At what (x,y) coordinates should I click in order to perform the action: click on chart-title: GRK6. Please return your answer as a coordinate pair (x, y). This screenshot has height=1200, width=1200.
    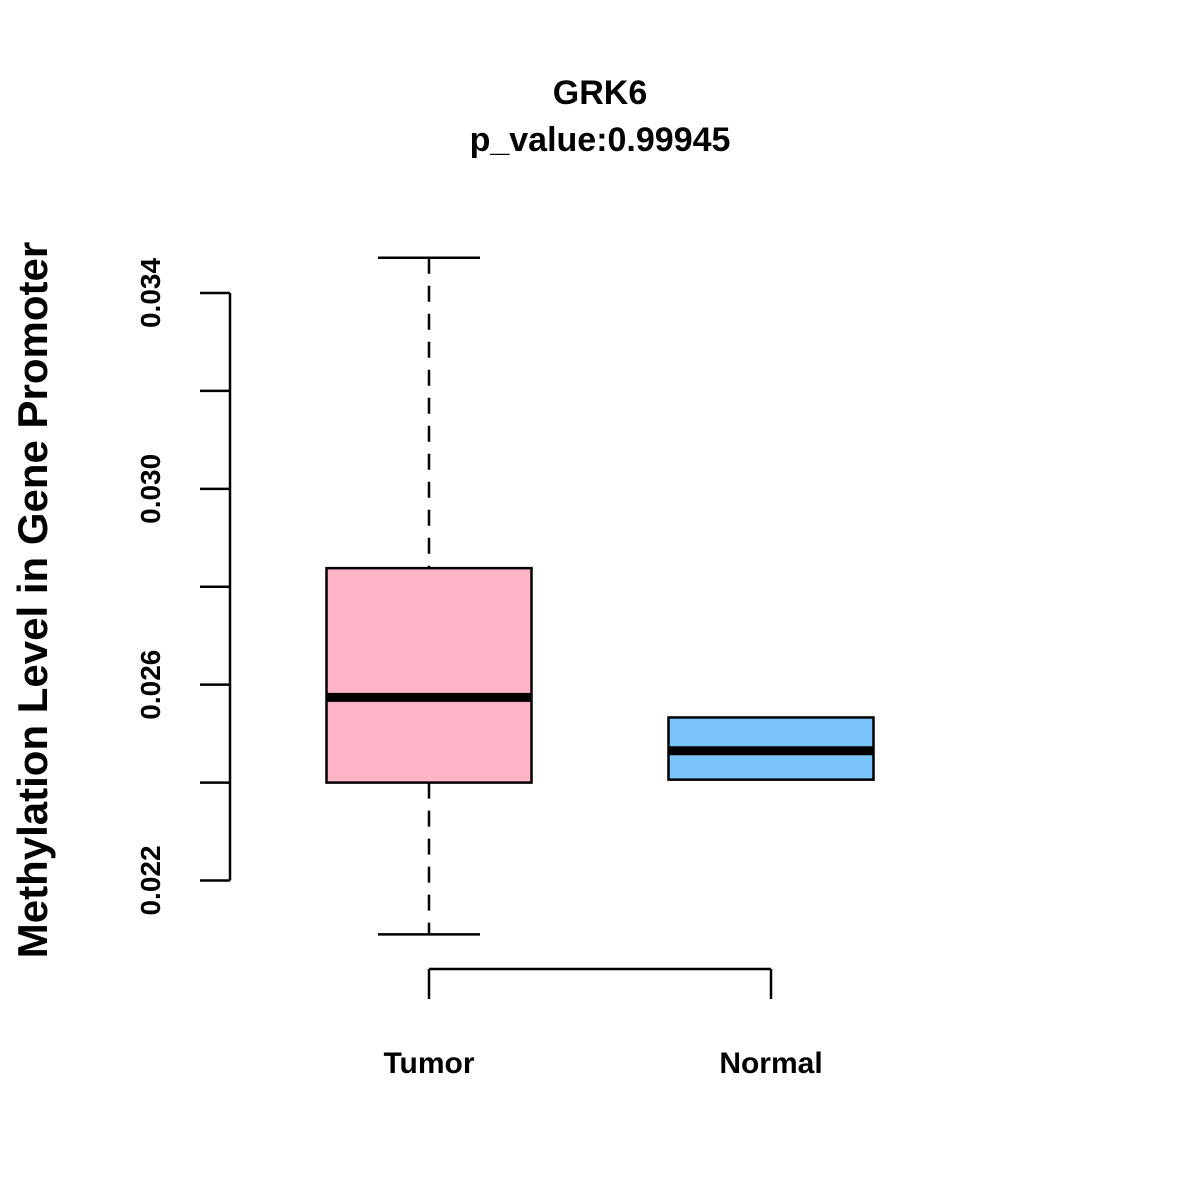
    Looking at the image, I should click on (600, 93).